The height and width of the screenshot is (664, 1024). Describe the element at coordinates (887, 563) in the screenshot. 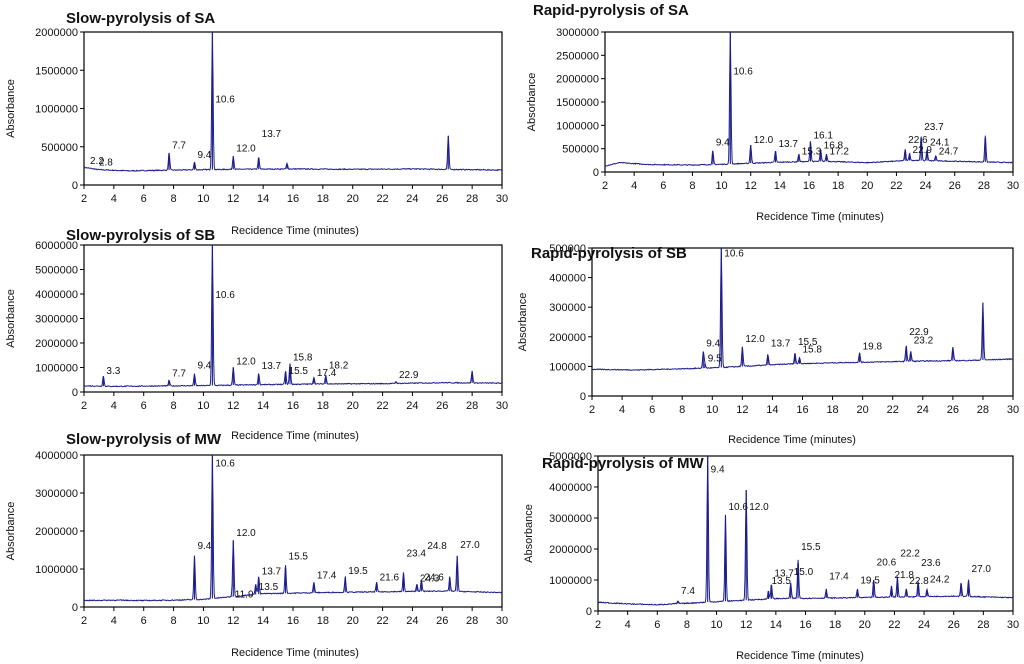

I see `peak-label: 20.6` at that location.